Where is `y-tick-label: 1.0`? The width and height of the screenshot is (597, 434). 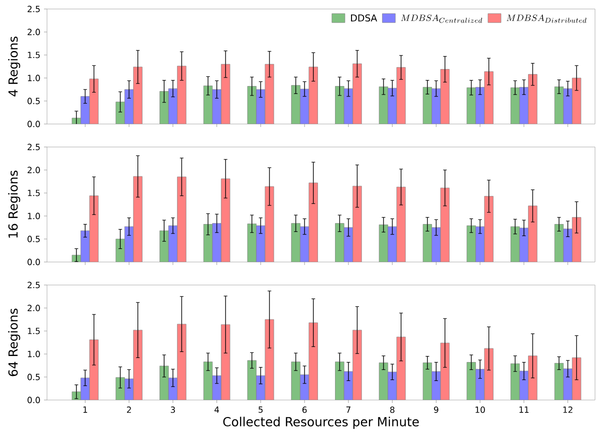 y-tick-label: 1.0 is located at coordinates (34, 78).